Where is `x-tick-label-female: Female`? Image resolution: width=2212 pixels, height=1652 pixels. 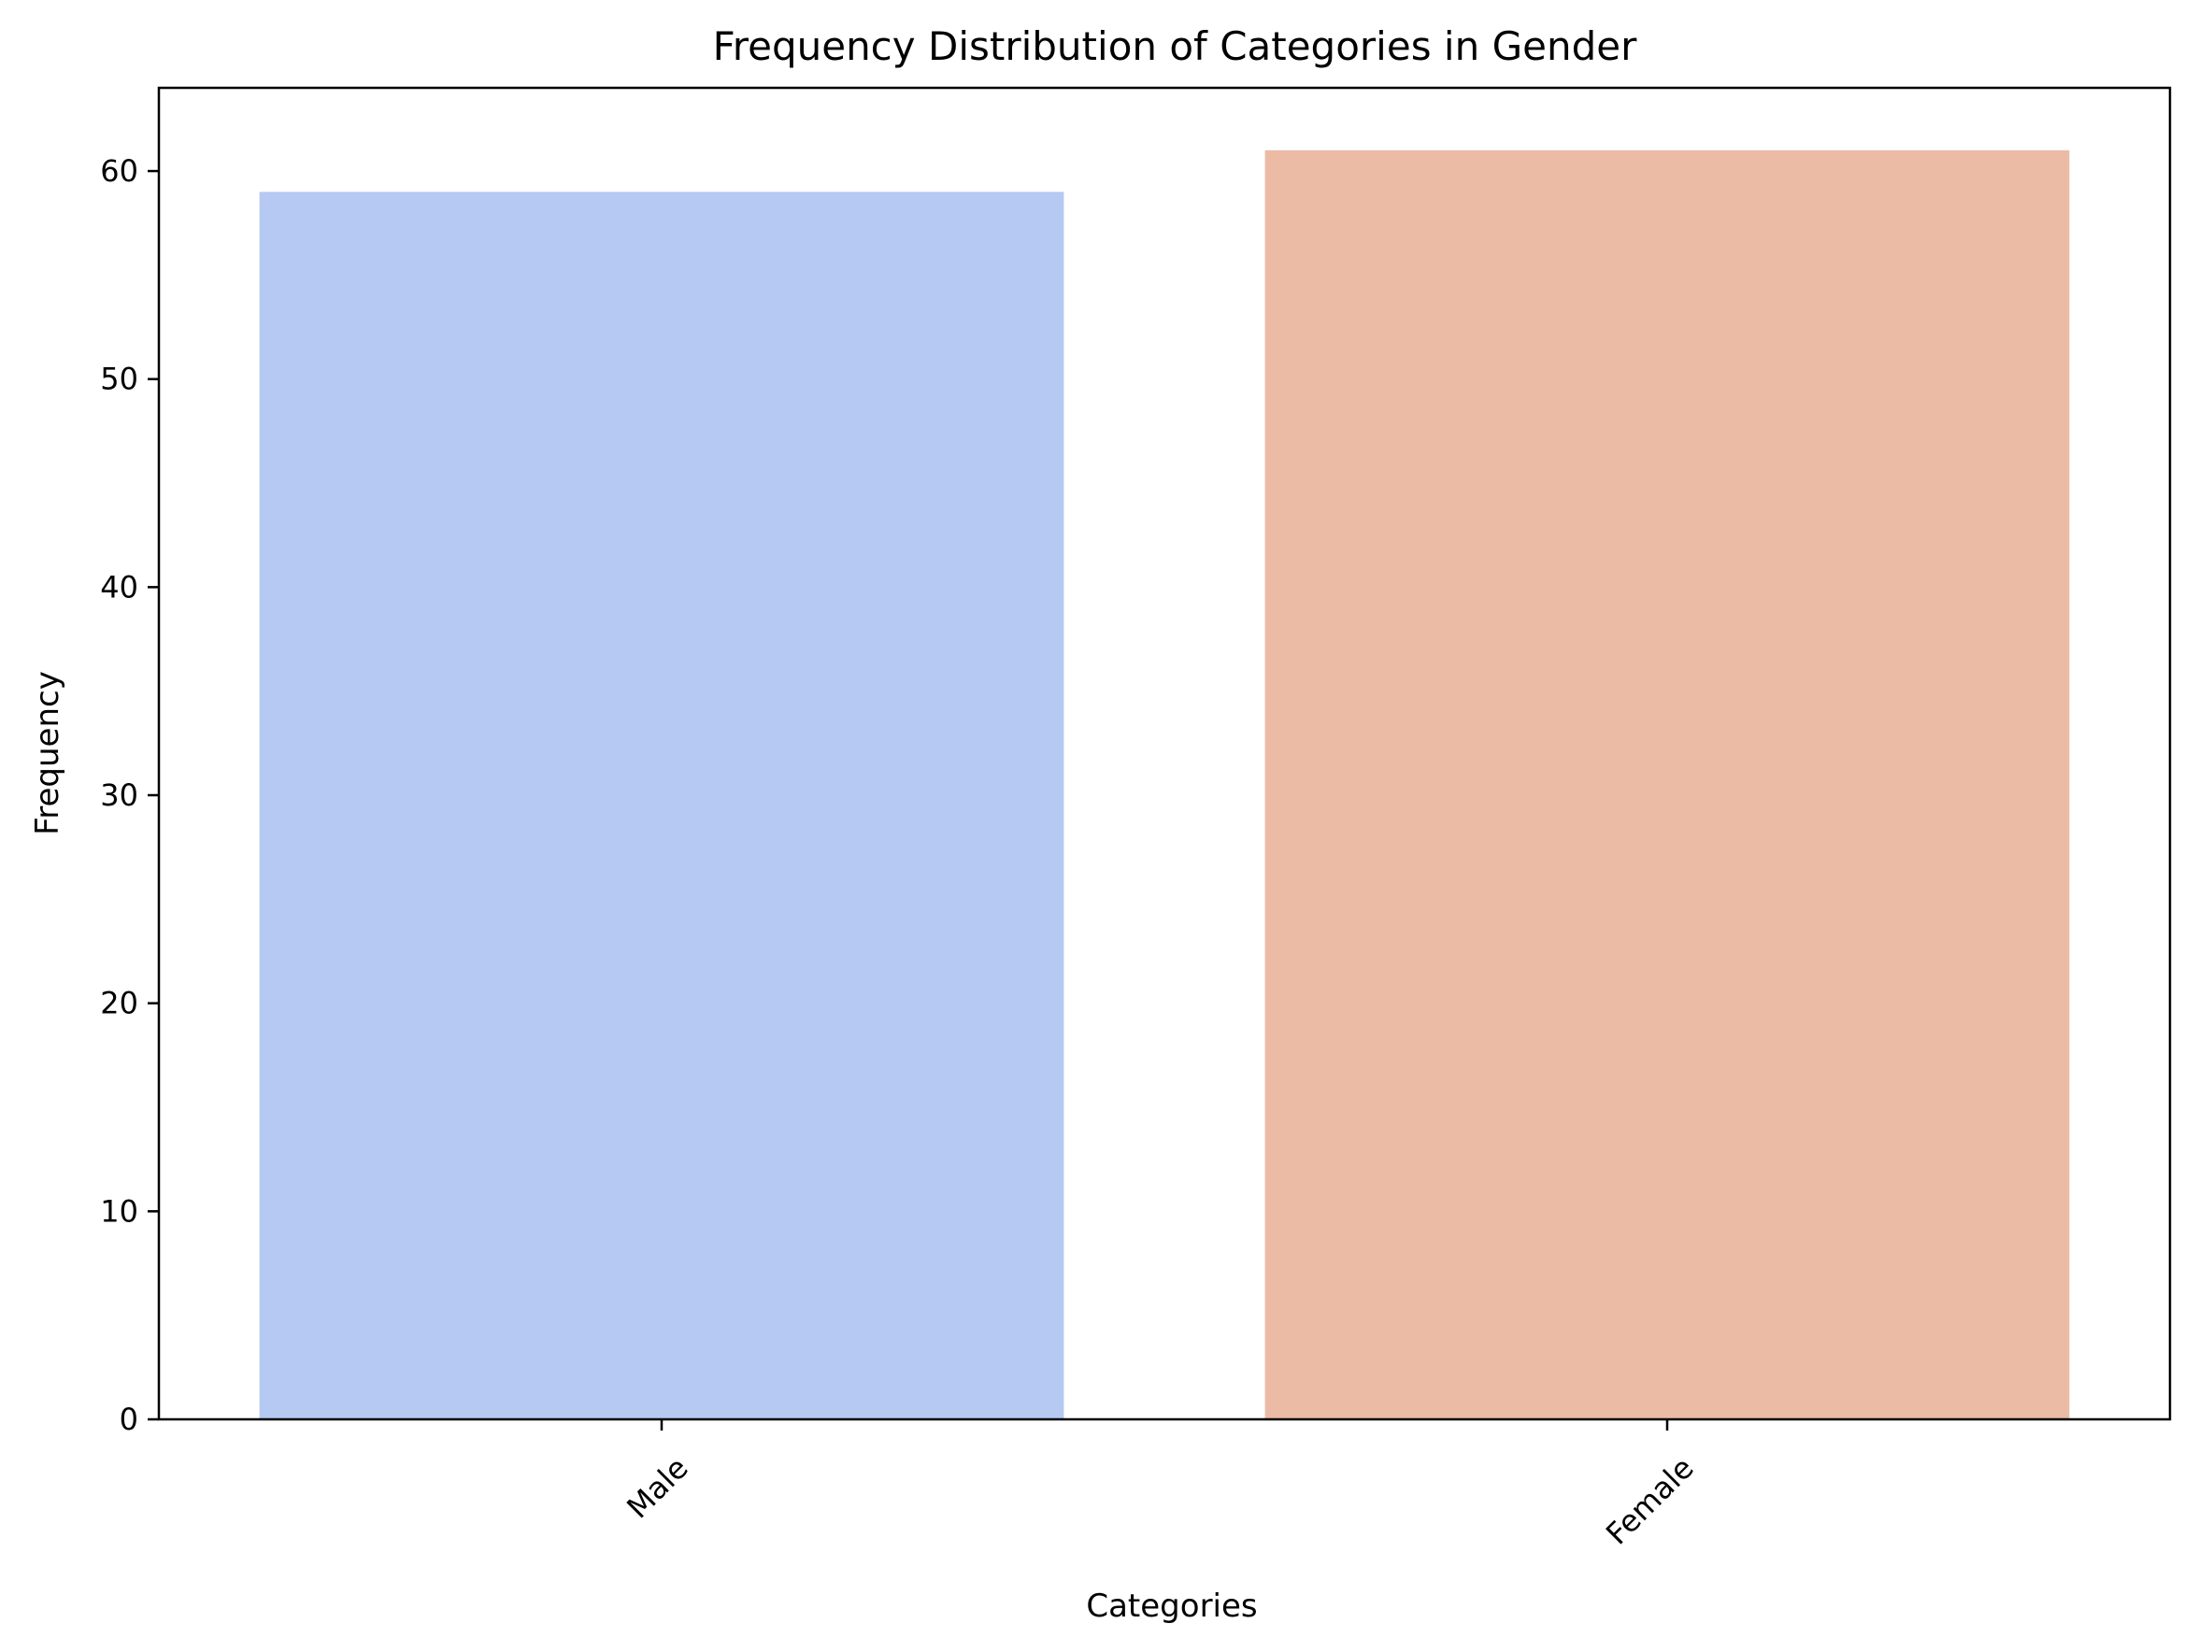 x-tick-label-female: Female is located at coordinates (1650, 1501).